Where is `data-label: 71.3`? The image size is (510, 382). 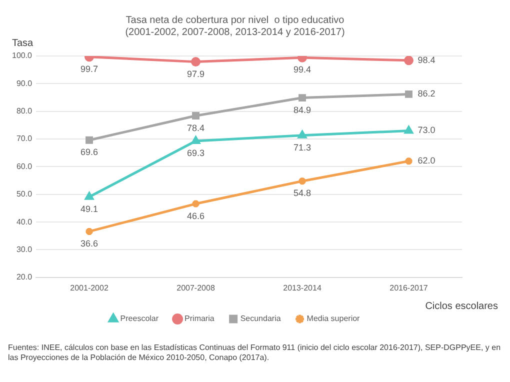 data-label: 71.3 is located at coordinates (302, 147).